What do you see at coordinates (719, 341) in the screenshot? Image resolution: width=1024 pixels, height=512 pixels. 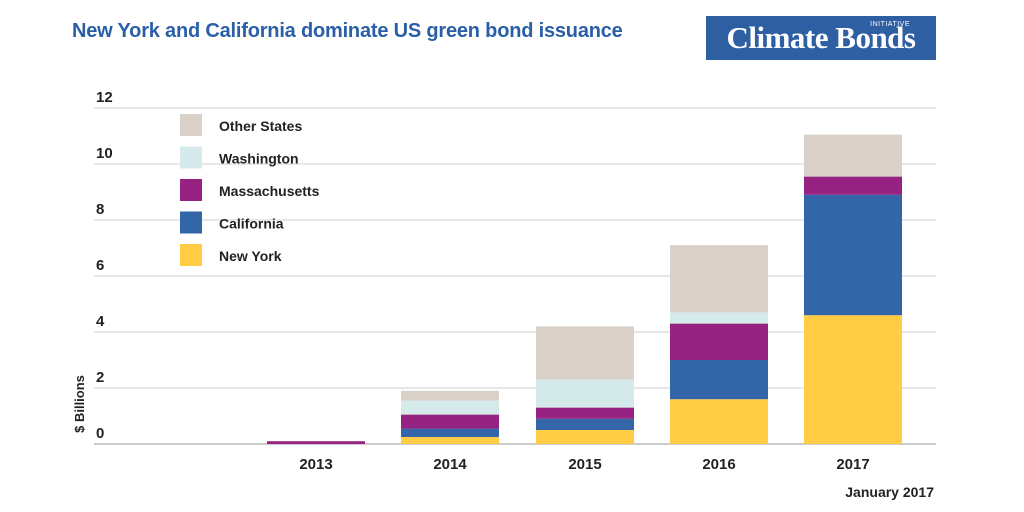 I see `bar-segment-massachusetts-2016` at bounding box center [719, 341].